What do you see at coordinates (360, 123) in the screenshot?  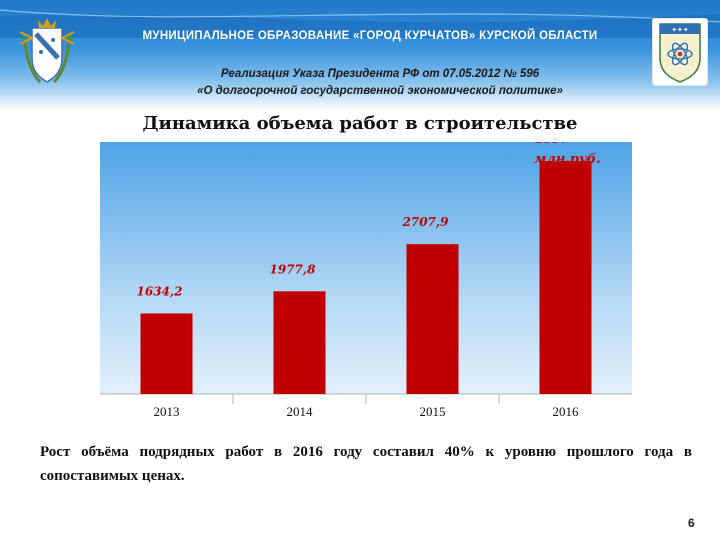 I see `chart-title: Динамика объема работ в строительстве` at bounding box center [360, 123].